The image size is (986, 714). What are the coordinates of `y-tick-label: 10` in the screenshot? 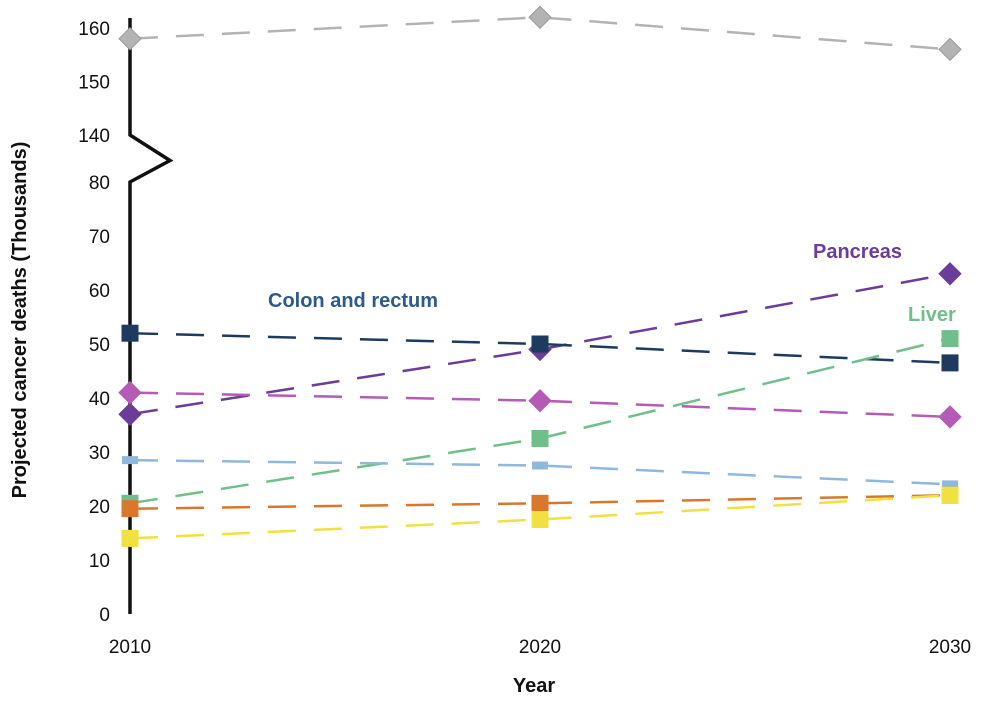 It's located at (99, 561).